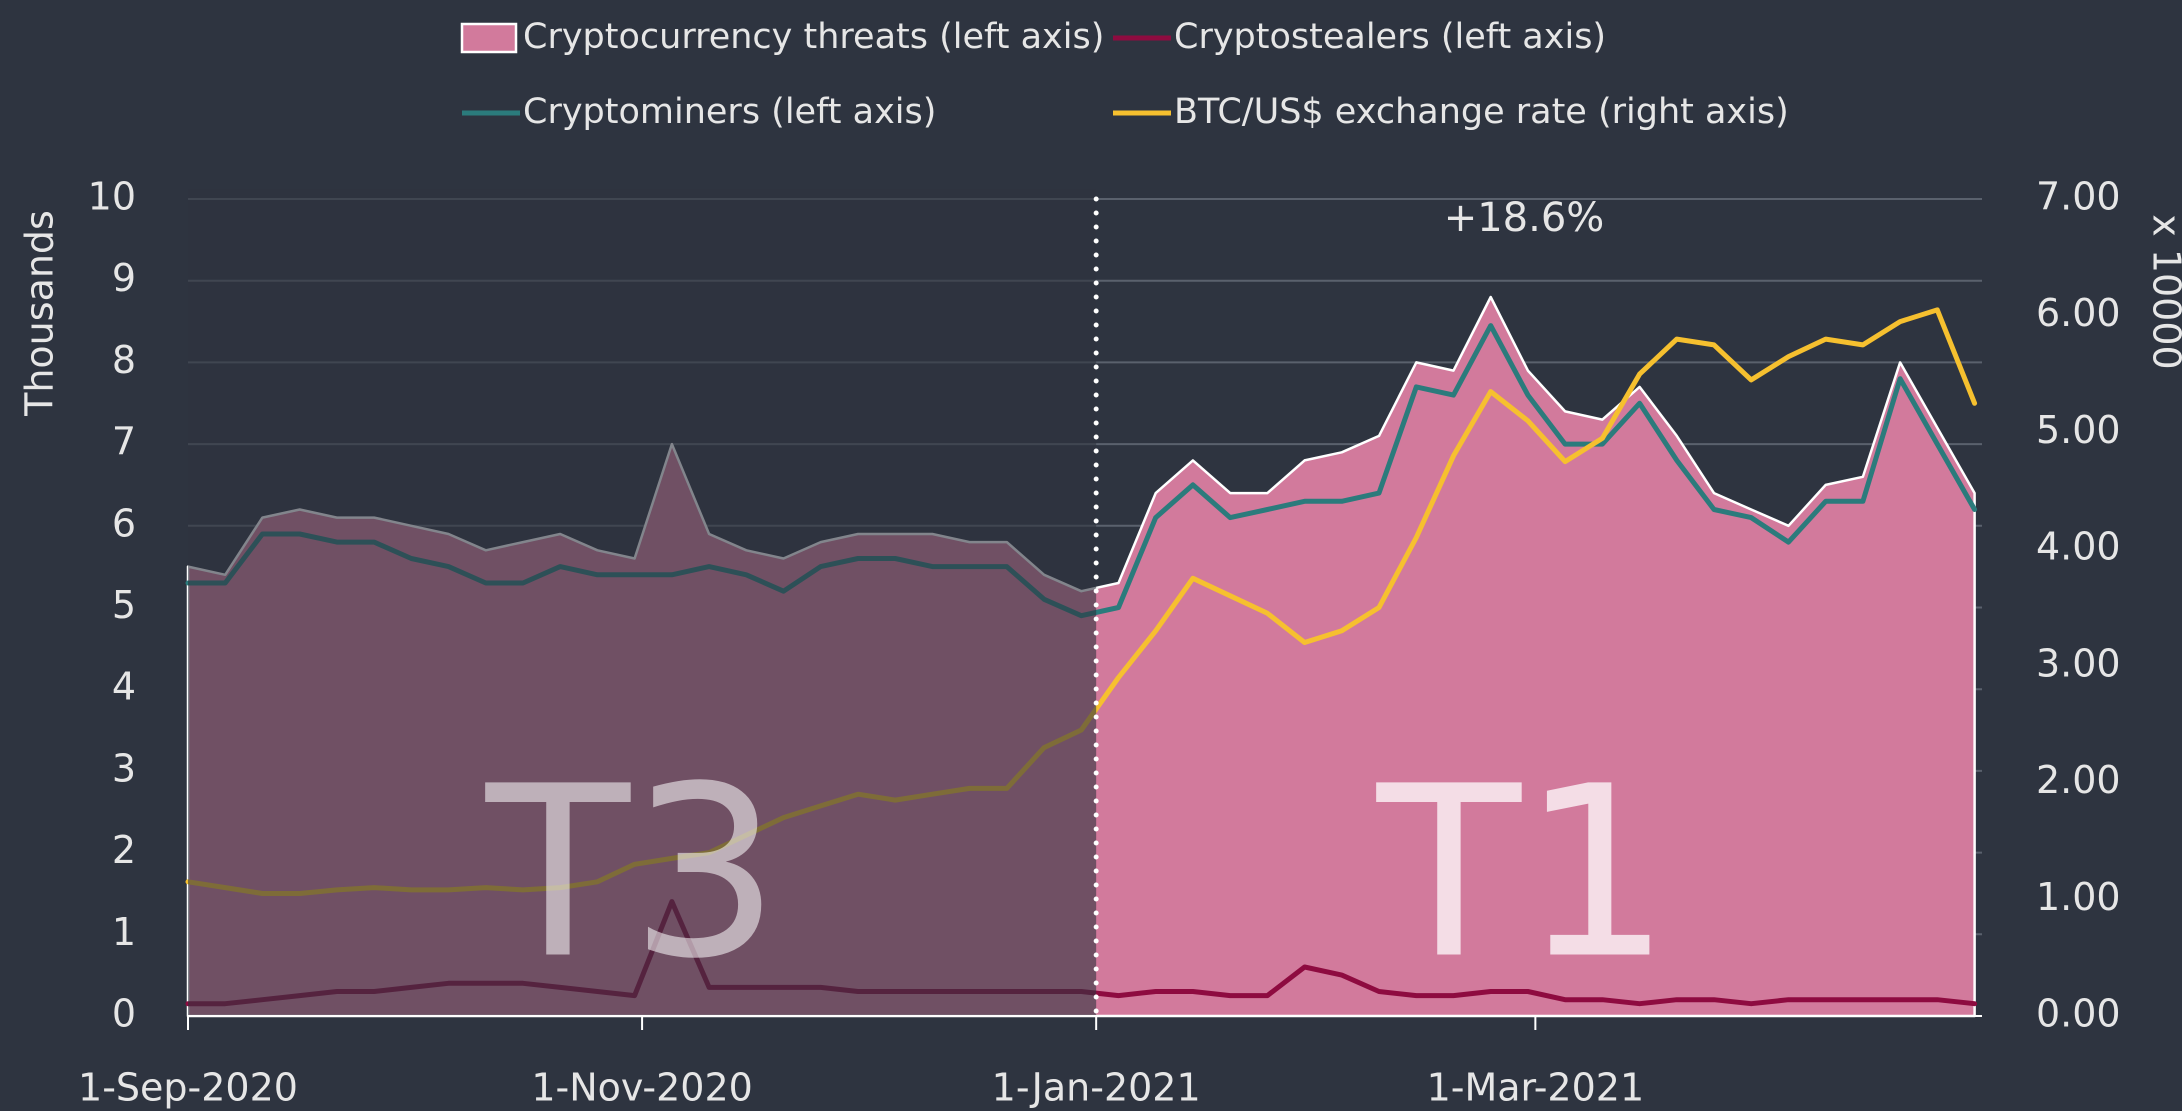  Describe the element at coordinates (2163, 291) in the screenshot. I see `y2-axis-label: x 10000` at that location.